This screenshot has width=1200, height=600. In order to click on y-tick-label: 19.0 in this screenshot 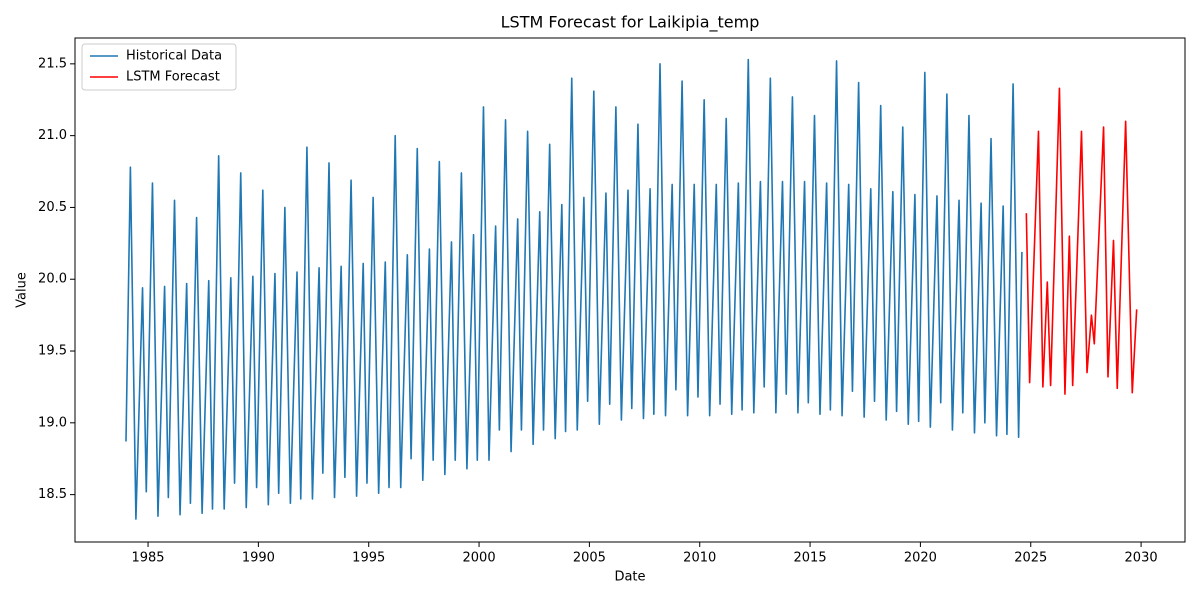, I will do `click(52, 422)`.